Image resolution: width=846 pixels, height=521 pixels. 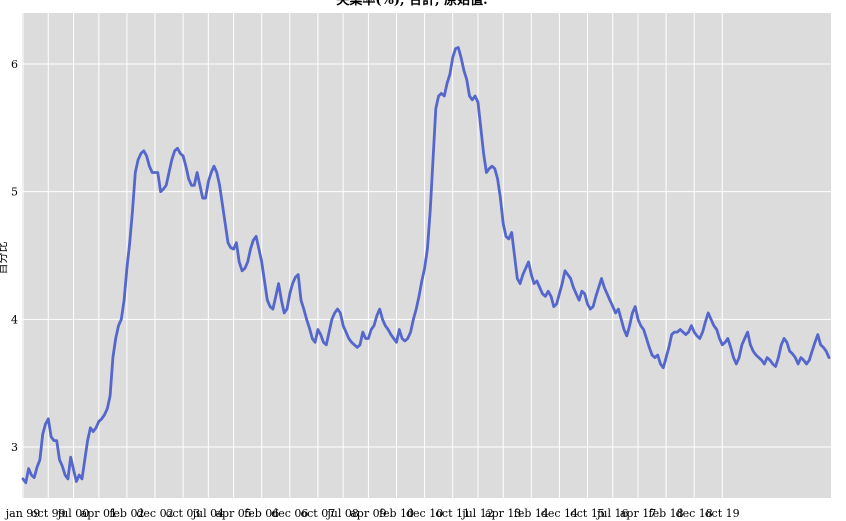 I want to click on x-tick-label: oct 07, so click(x=318, y=513).